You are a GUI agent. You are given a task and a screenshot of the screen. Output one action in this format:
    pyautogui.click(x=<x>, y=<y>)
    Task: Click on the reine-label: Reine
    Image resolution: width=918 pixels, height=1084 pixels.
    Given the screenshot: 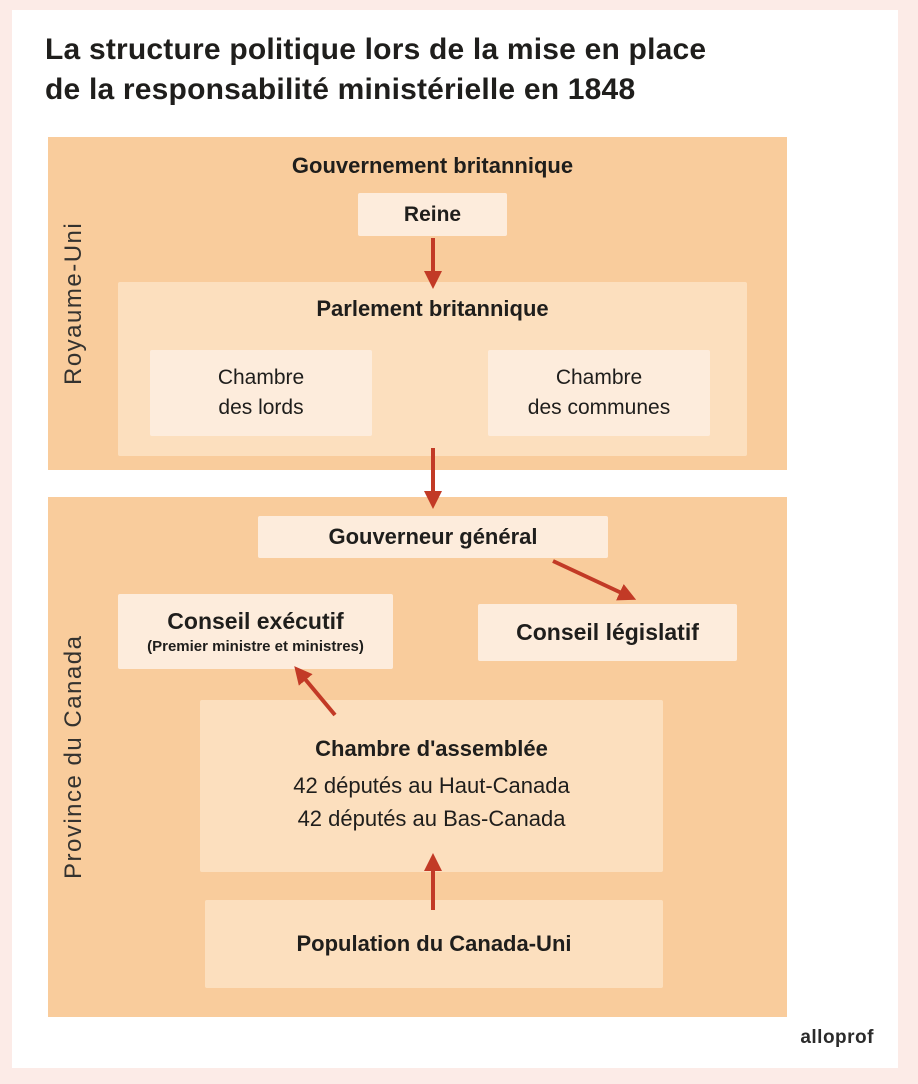 What is the action you would take?
    pyautogui.click(x=432, y=214)
    